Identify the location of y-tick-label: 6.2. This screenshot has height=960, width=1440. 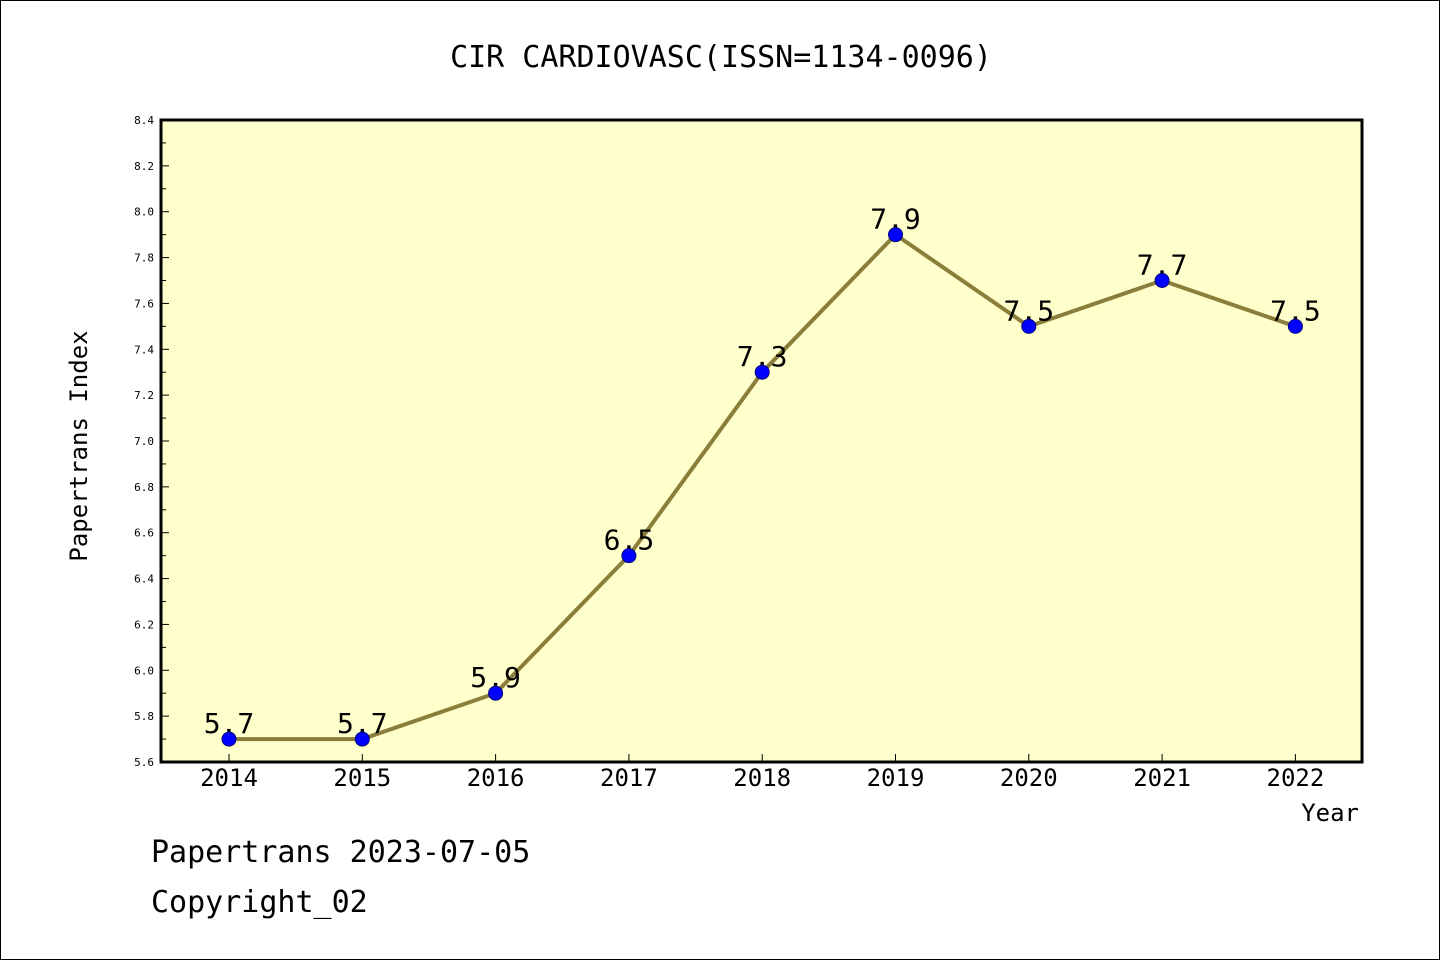
(144, 624).